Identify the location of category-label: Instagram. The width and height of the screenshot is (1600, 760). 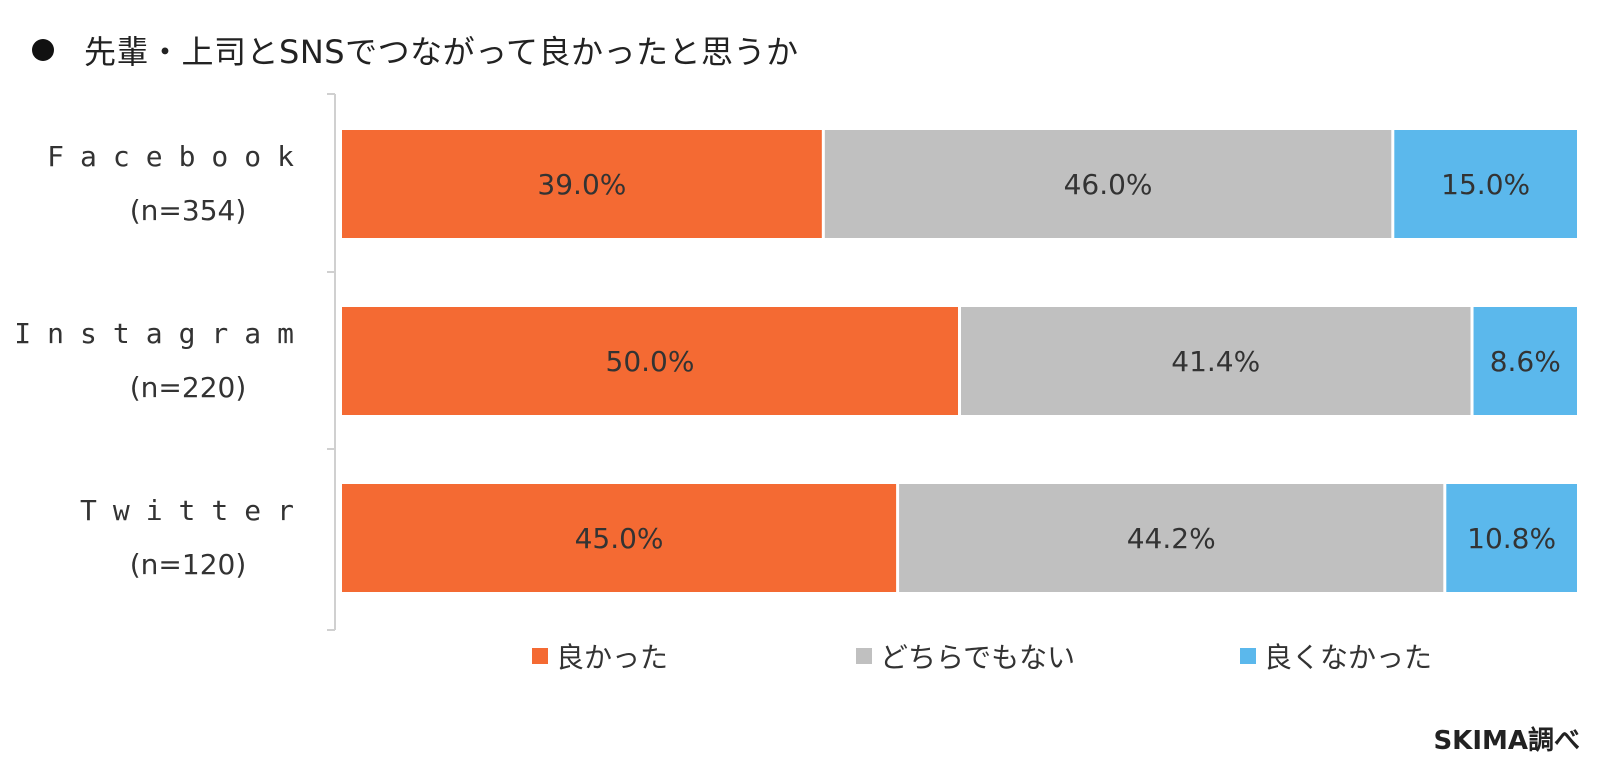
(162, 333).